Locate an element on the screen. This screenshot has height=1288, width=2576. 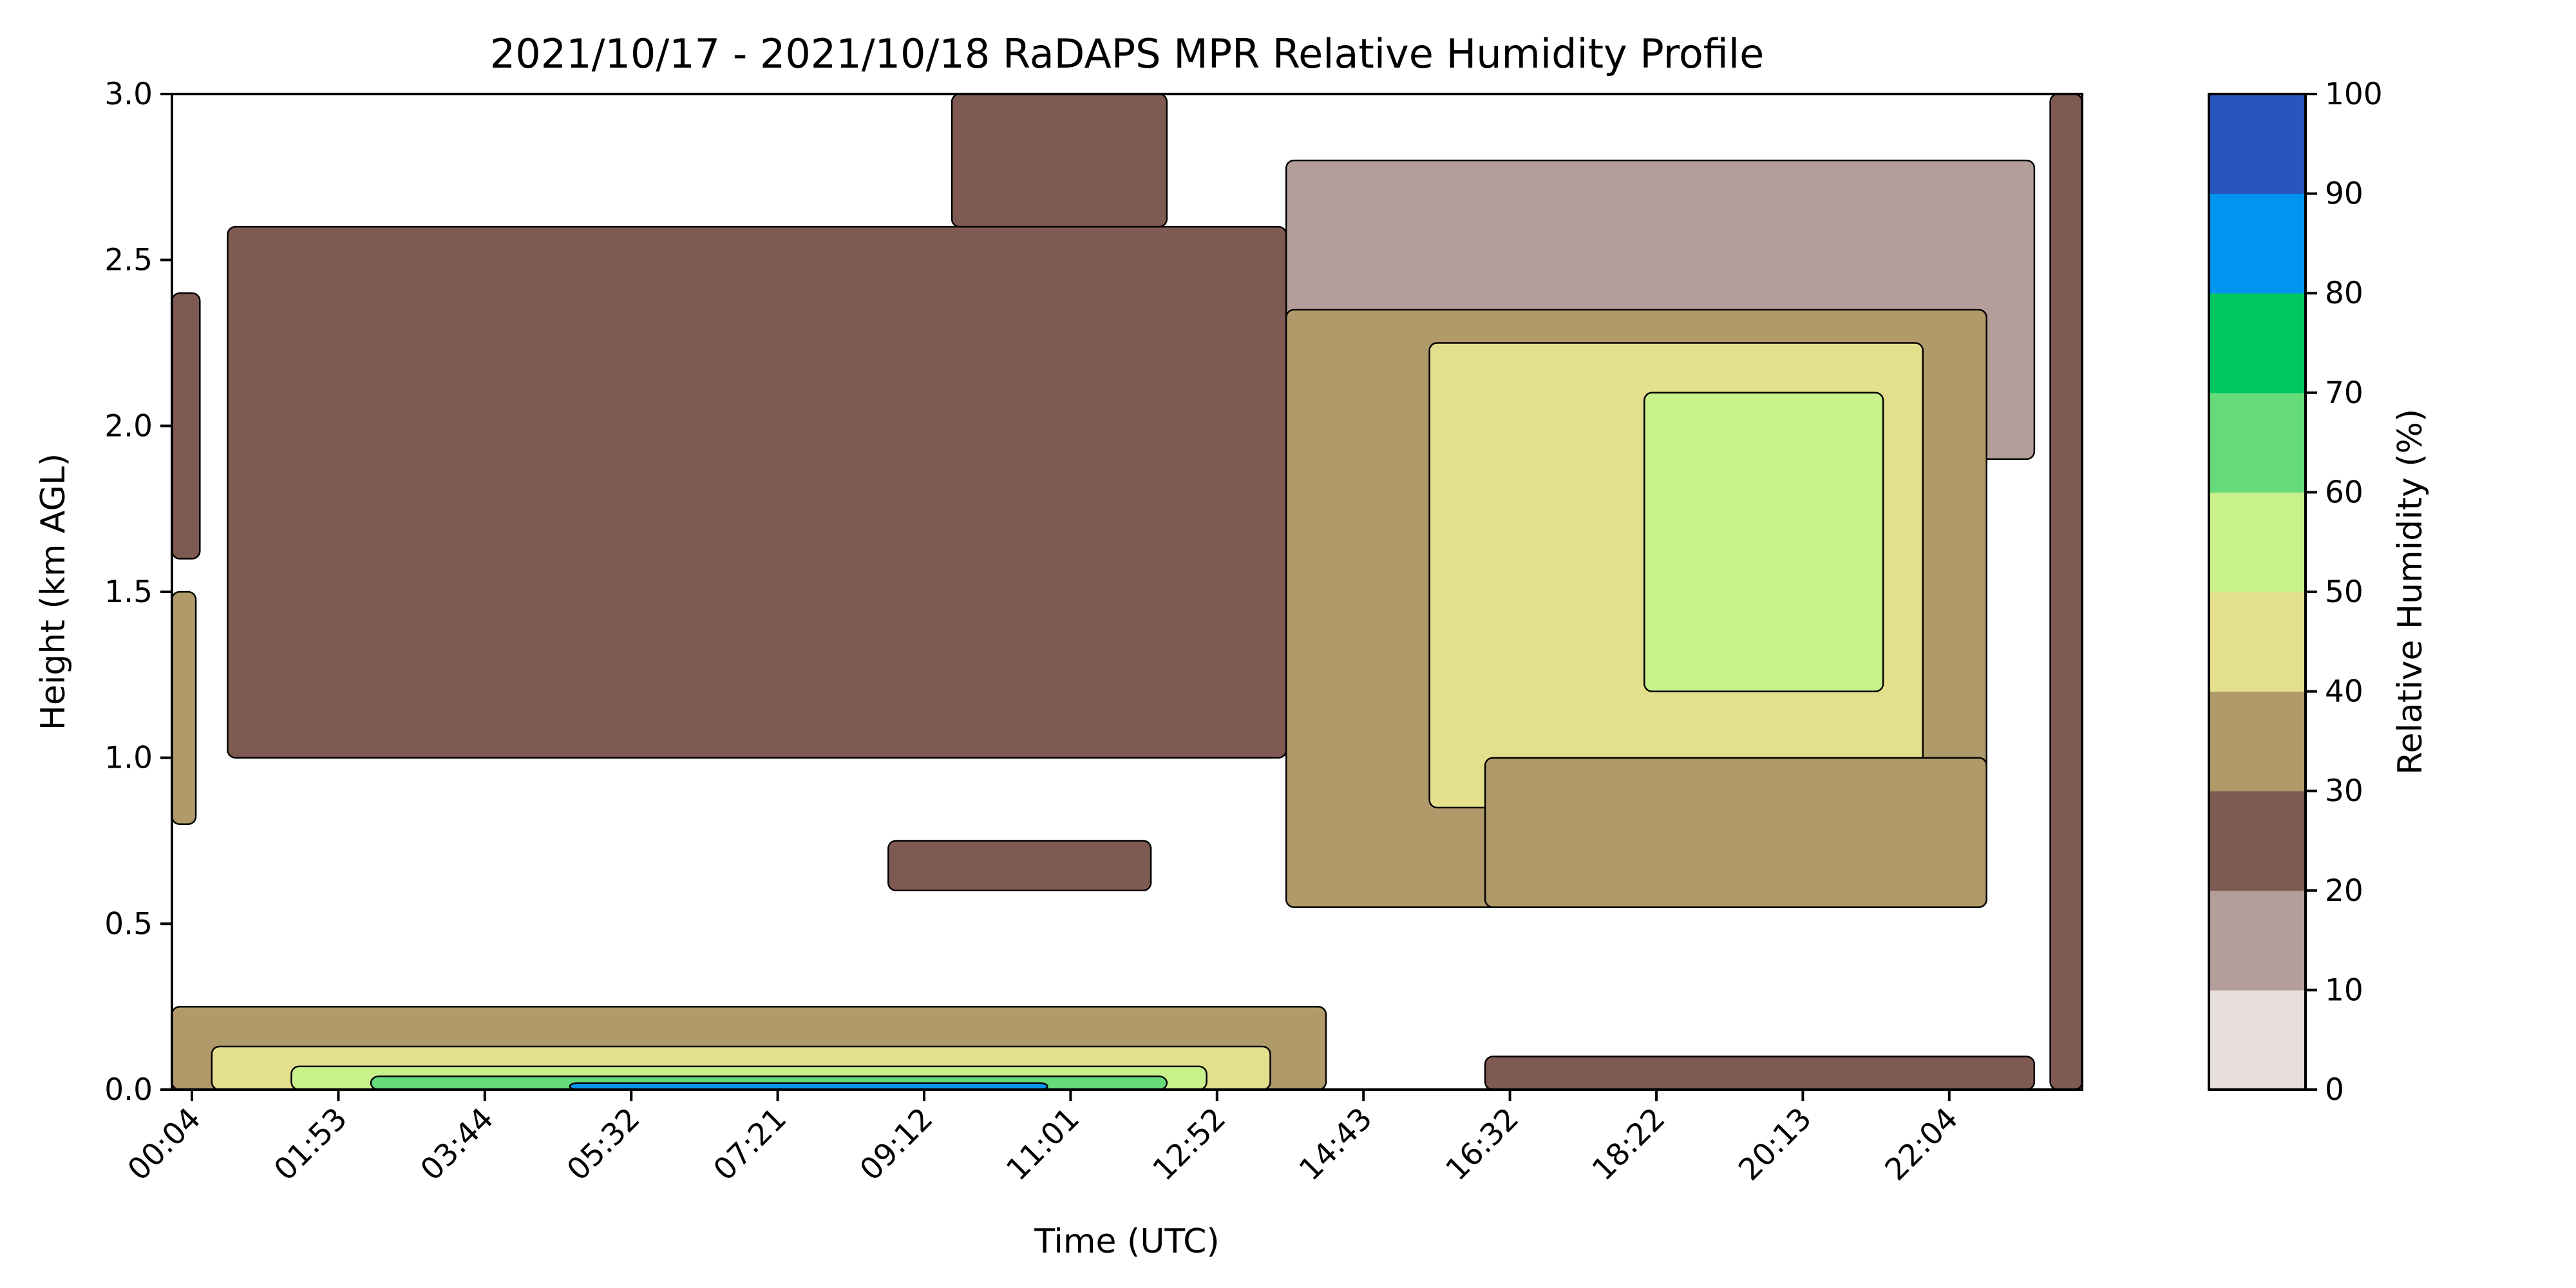
colorbar-swatches is located at coordinates (2258, 592).